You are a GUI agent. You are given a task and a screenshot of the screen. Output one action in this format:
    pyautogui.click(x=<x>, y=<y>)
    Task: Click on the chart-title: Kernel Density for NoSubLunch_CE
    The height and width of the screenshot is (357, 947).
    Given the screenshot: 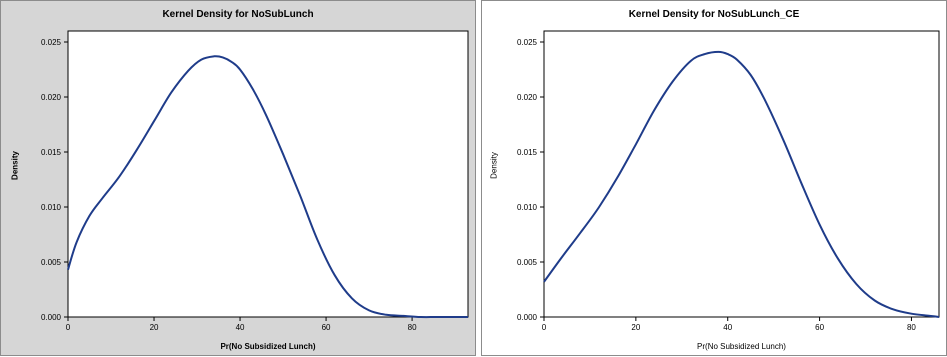 What is the action you would take?
    pyautogui.click(x=714, y=14)
    